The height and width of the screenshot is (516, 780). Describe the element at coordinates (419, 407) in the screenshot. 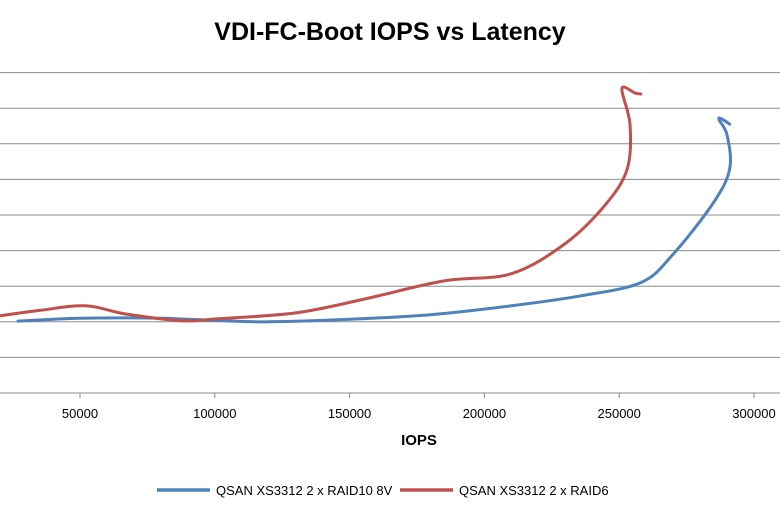

I see `x-axis-ticks: 50000 100000 150000 200000 250000 300000` at that location.